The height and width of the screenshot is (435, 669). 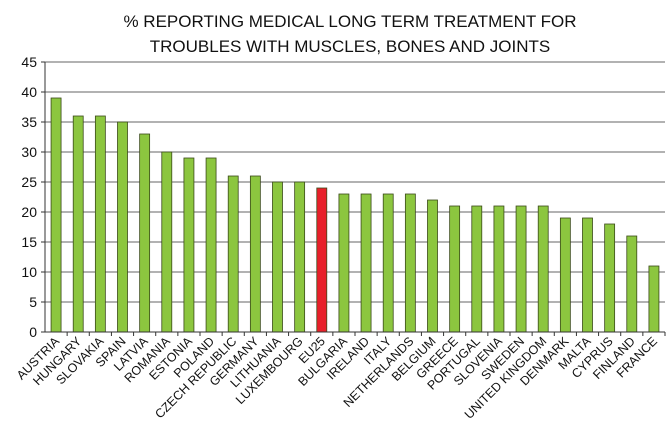 I want to click on y-tick-label: 20, so click(x=29, y=212).